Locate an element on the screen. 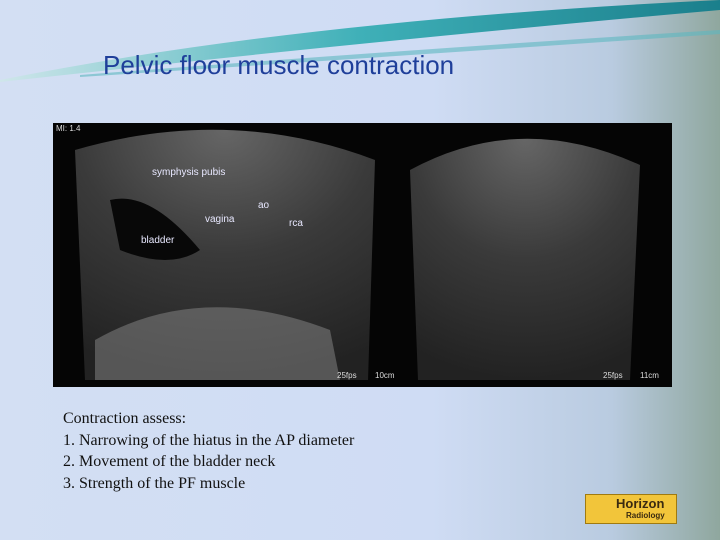  us-depth: 10cm is located at coordinates (385, 375).